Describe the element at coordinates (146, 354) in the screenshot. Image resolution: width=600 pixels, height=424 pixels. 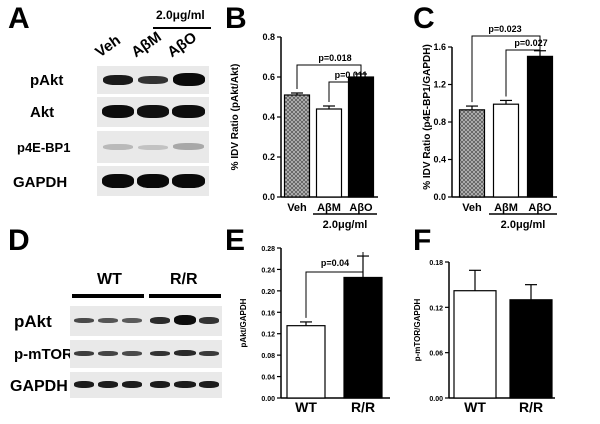
I see `blot-d-strip-pmtor` at that location.